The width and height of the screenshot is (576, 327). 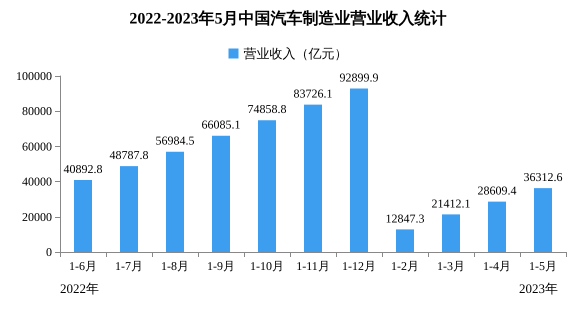 What do you see at coordinates (405, 266) in the screenshot?
I see `x-tick-label: 1-2月` at bounding box center [405, 266].